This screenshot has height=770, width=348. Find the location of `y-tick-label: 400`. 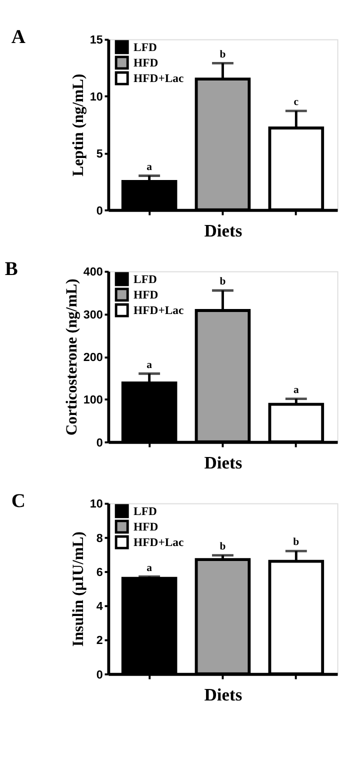

y-tick-label: 400 is located at coordinates (93, 272).